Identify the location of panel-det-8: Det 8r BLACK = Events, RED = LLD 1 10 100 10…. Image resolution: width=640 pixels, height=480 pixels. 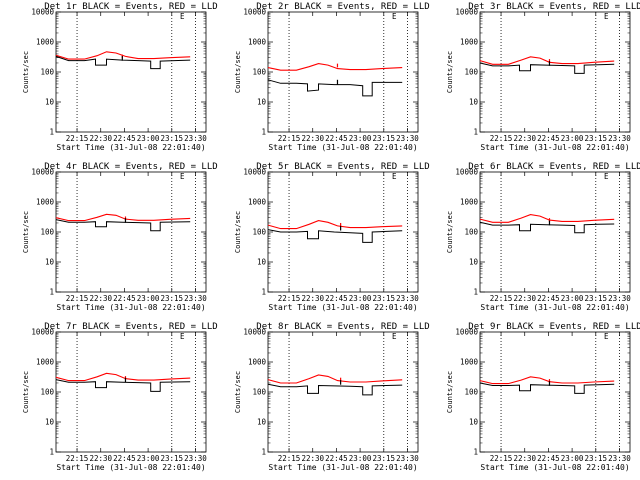
(332, 397).